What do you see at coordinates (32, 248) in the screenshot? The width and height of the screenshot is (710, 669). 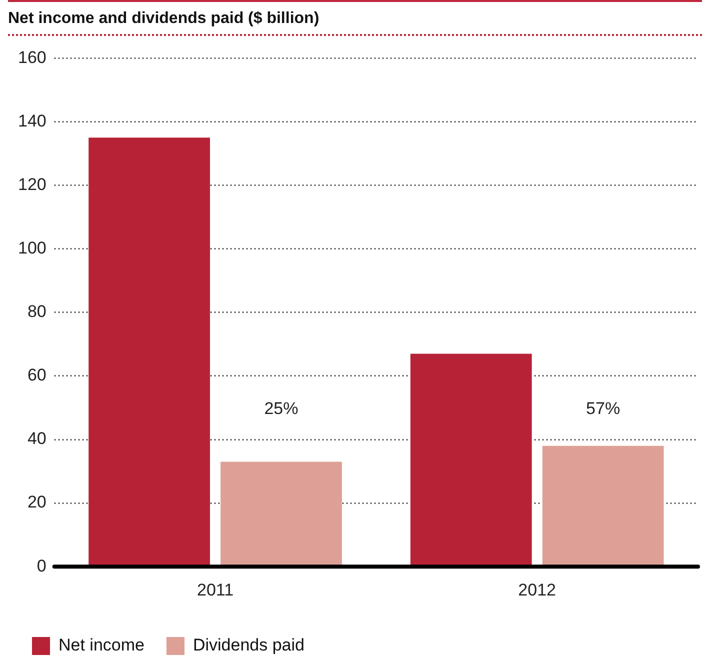 I see `y-tick-label: 100` at bounding box center [32, 248].